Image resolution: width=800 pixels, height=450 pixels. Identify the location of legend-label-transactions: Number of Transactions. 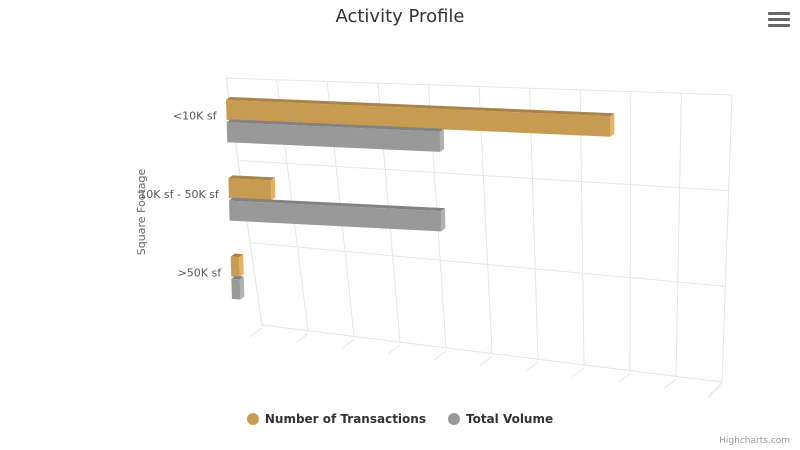
(345, 419).